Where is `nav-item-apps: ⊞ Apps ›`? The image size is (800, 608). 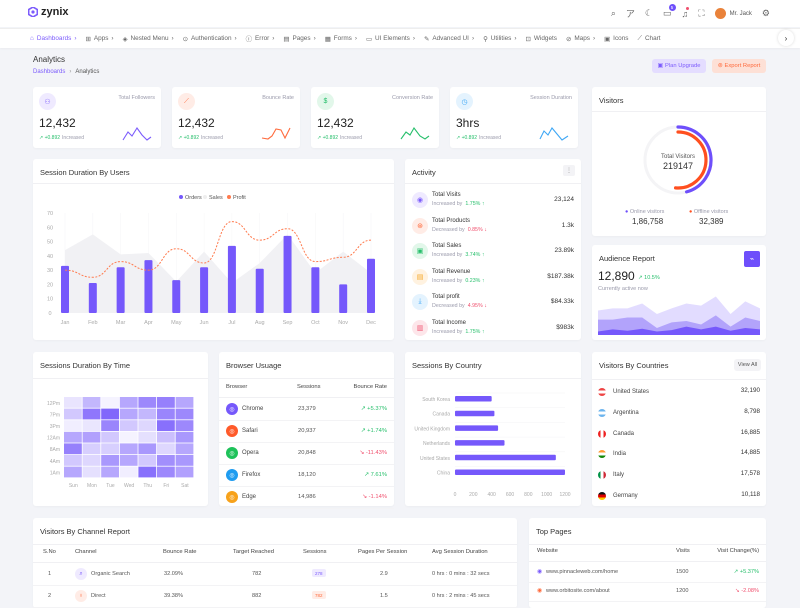 nav-item-apps: ⊞ Apps › is located at coordinates (99, 39).